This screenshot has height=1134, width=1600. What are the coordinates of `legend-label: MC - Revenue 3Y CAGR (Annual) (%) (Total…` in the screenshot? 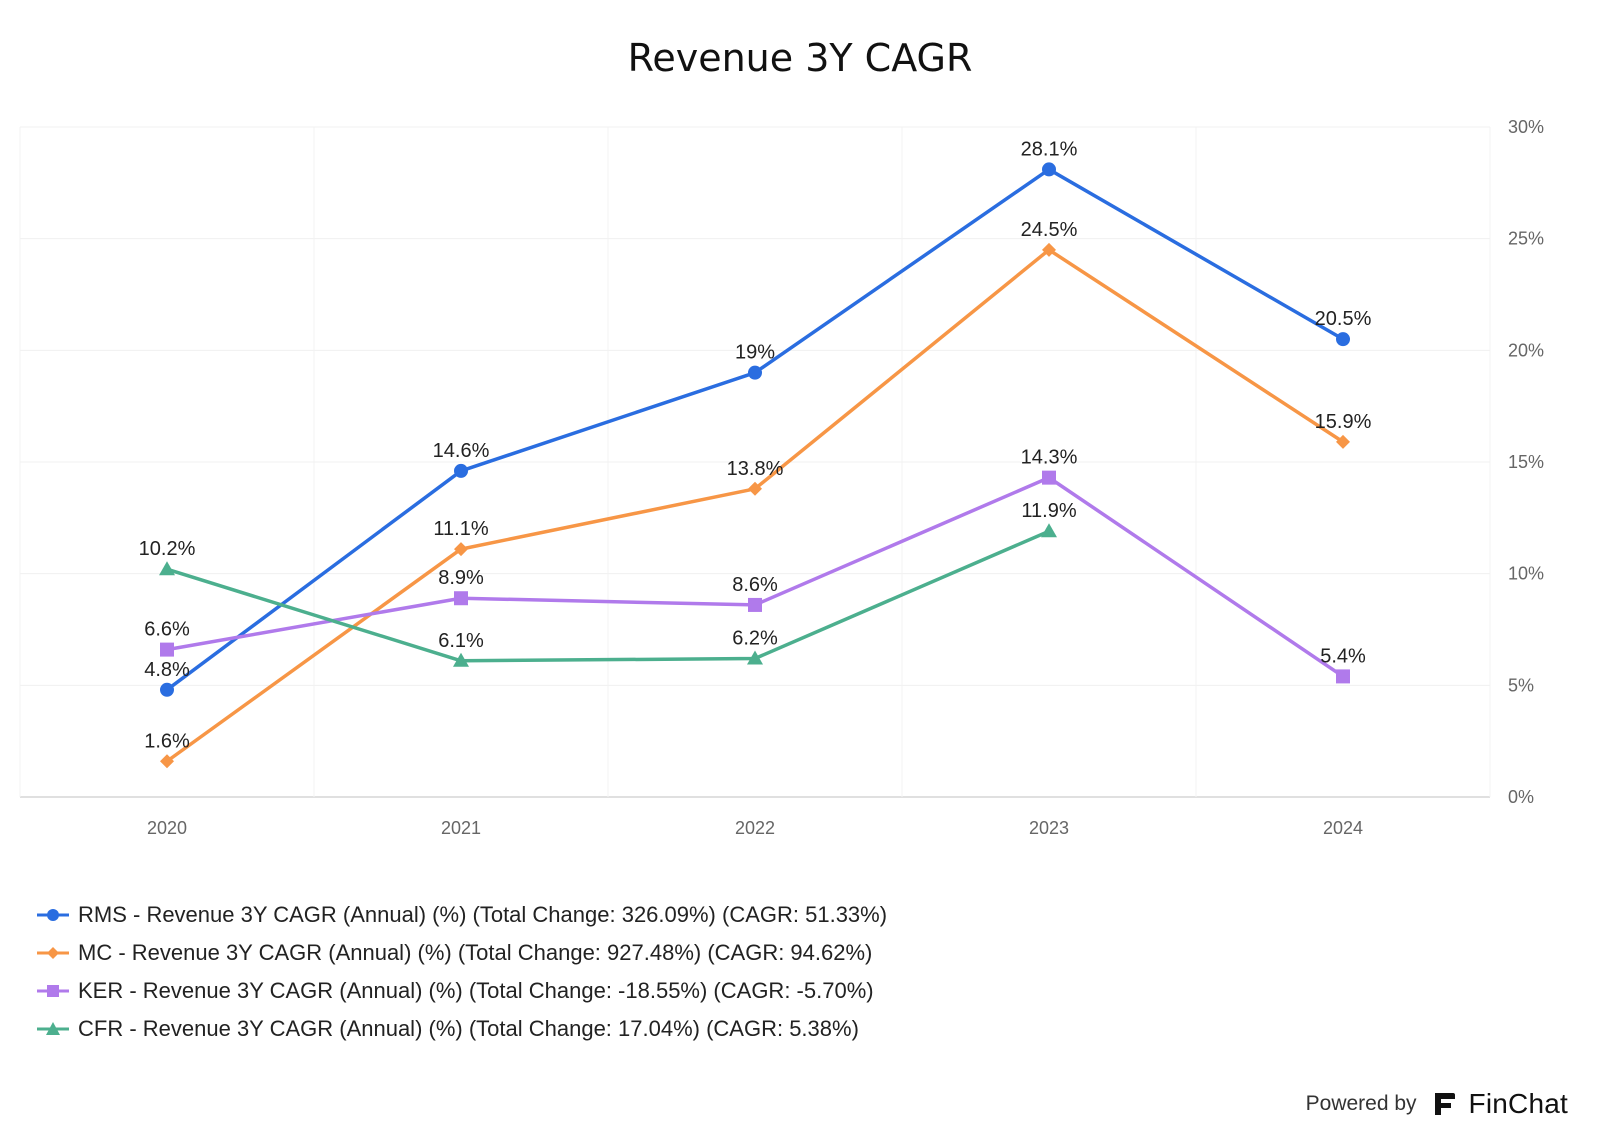 It's located at (475, 952).